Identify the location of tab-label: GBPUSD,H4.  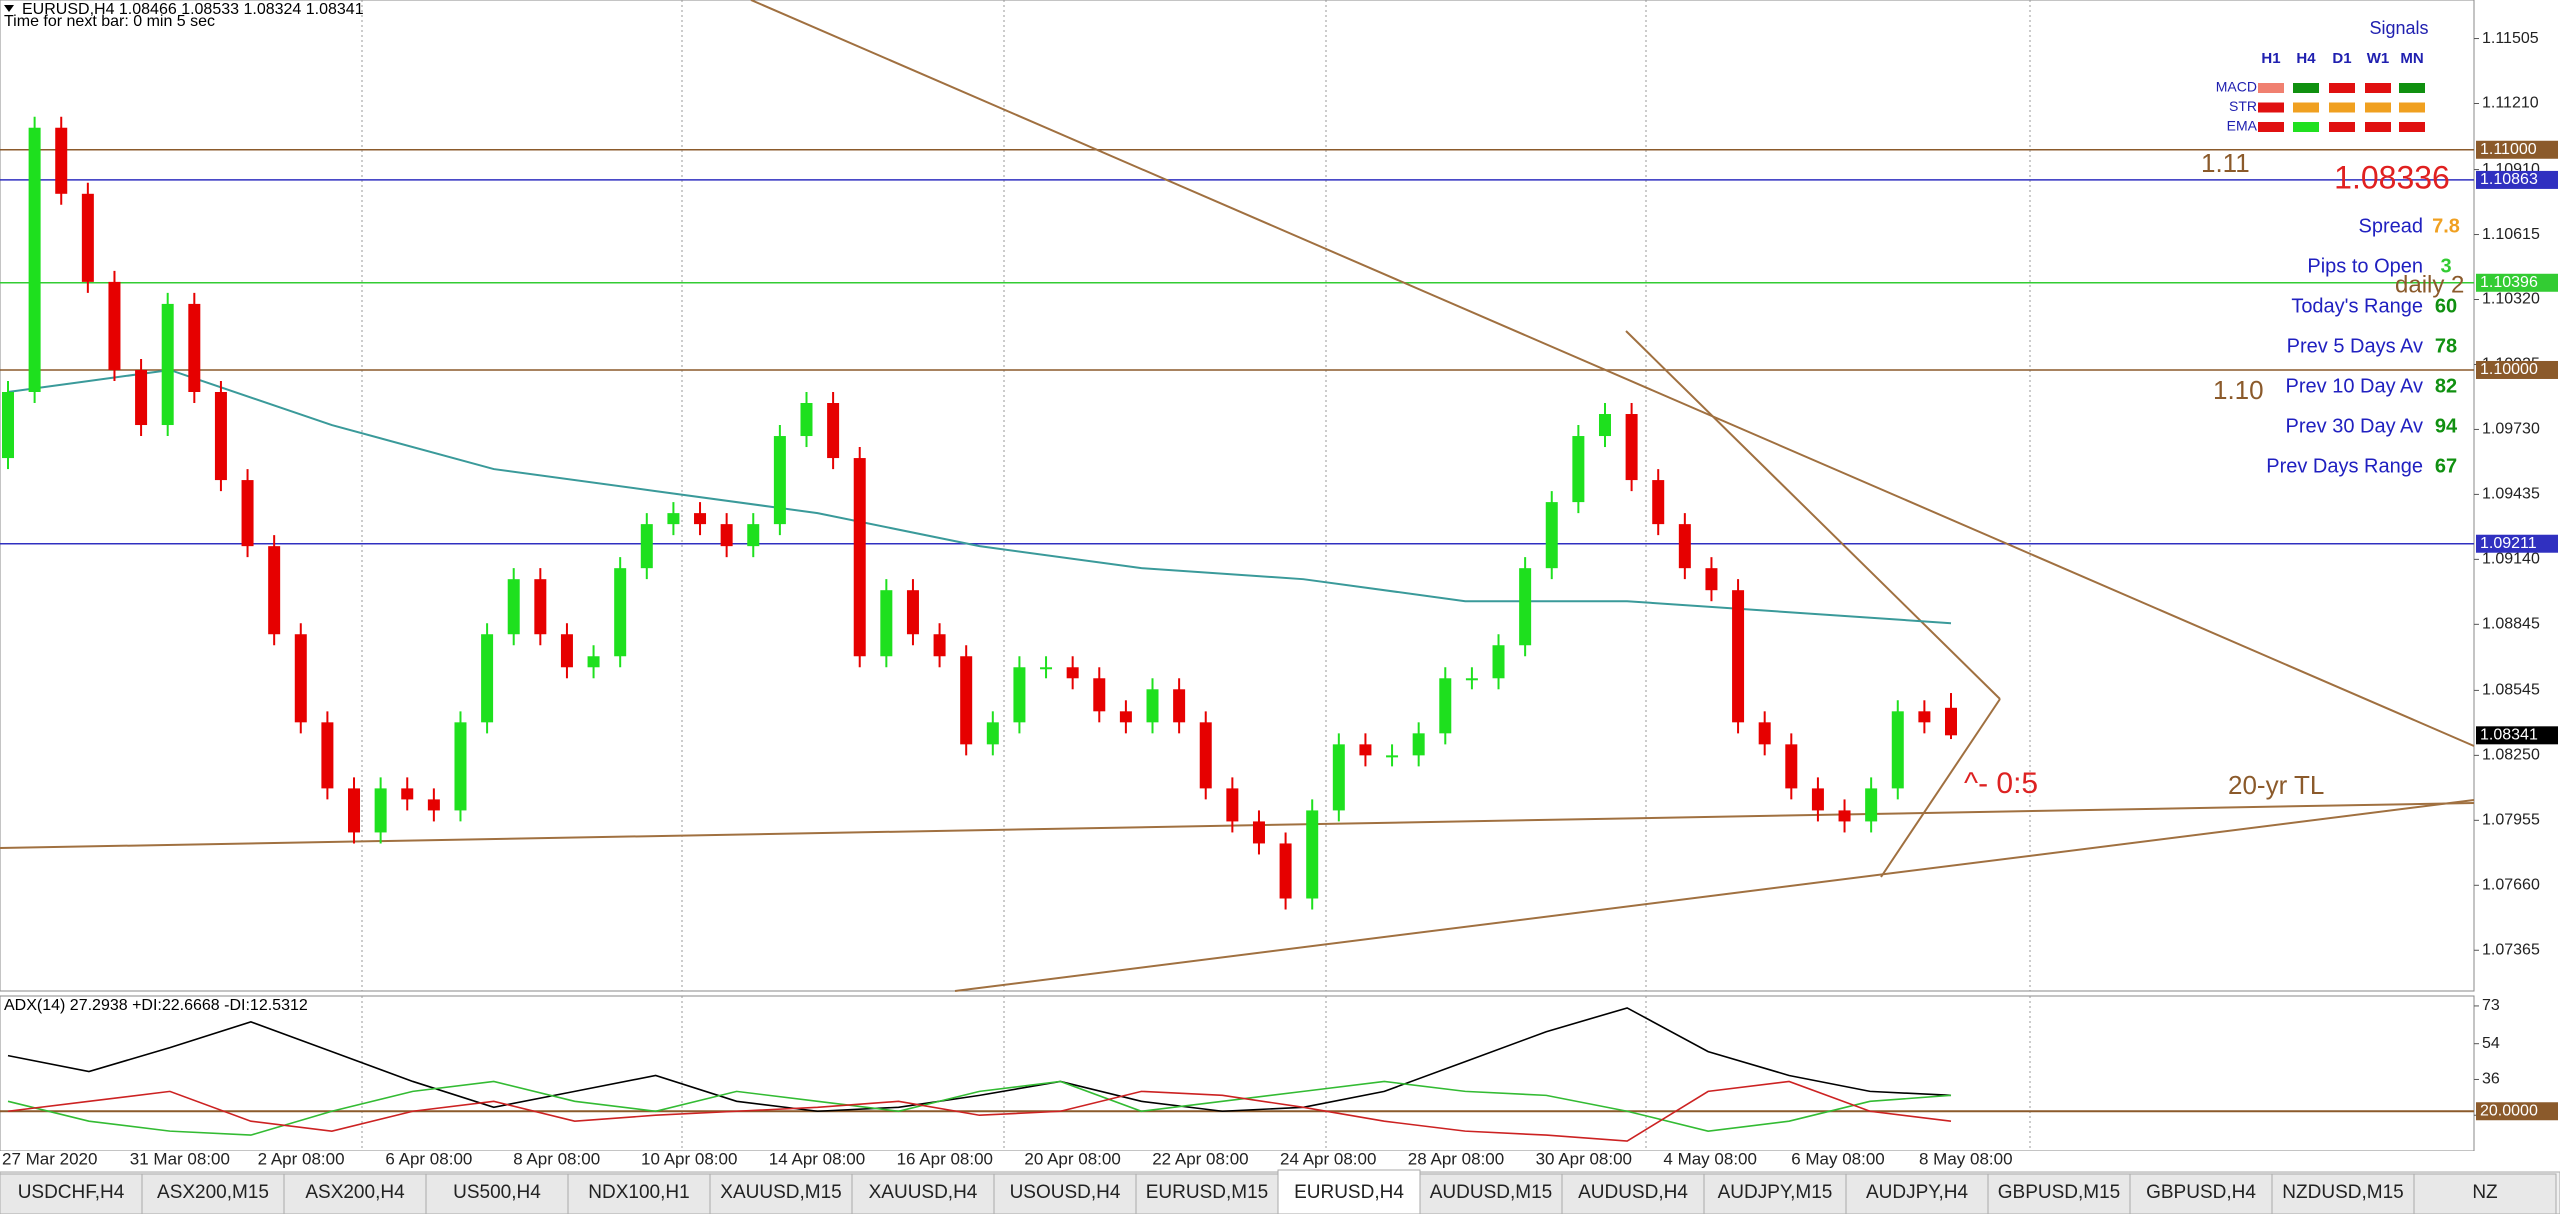
(2201, 1192).